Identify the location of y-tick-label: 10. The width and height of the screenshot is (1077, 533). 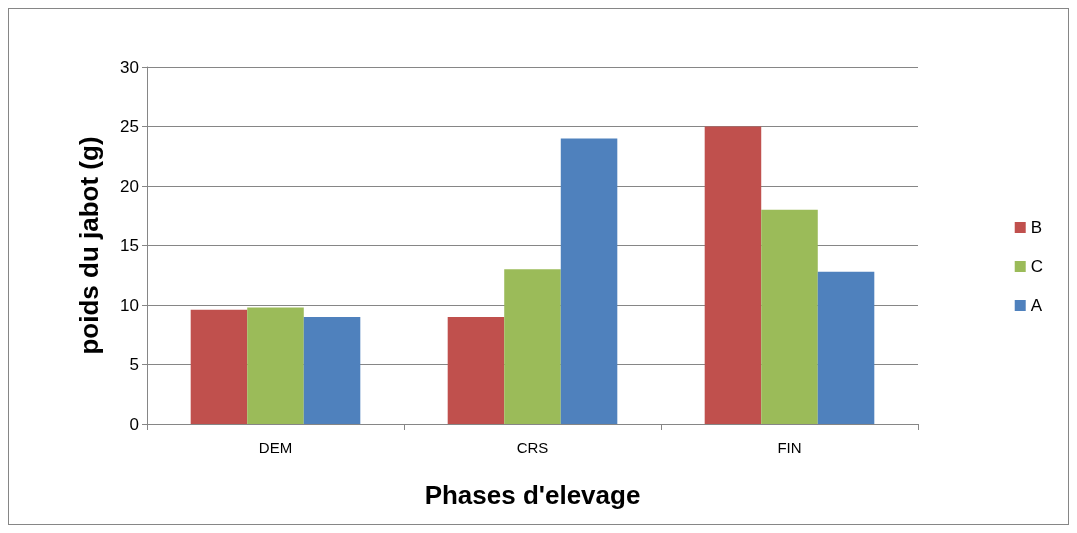
(129, 305).